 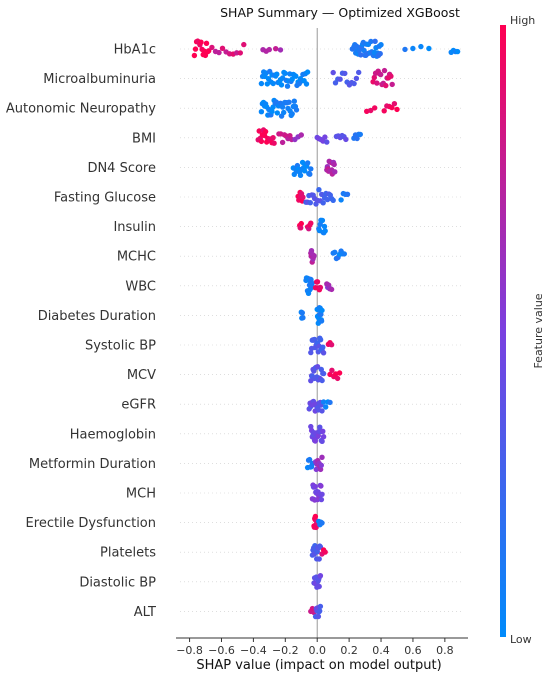 I want to click on feature-label-microalbuminuria: Microalbuminuria, so click(x=99, y=79).